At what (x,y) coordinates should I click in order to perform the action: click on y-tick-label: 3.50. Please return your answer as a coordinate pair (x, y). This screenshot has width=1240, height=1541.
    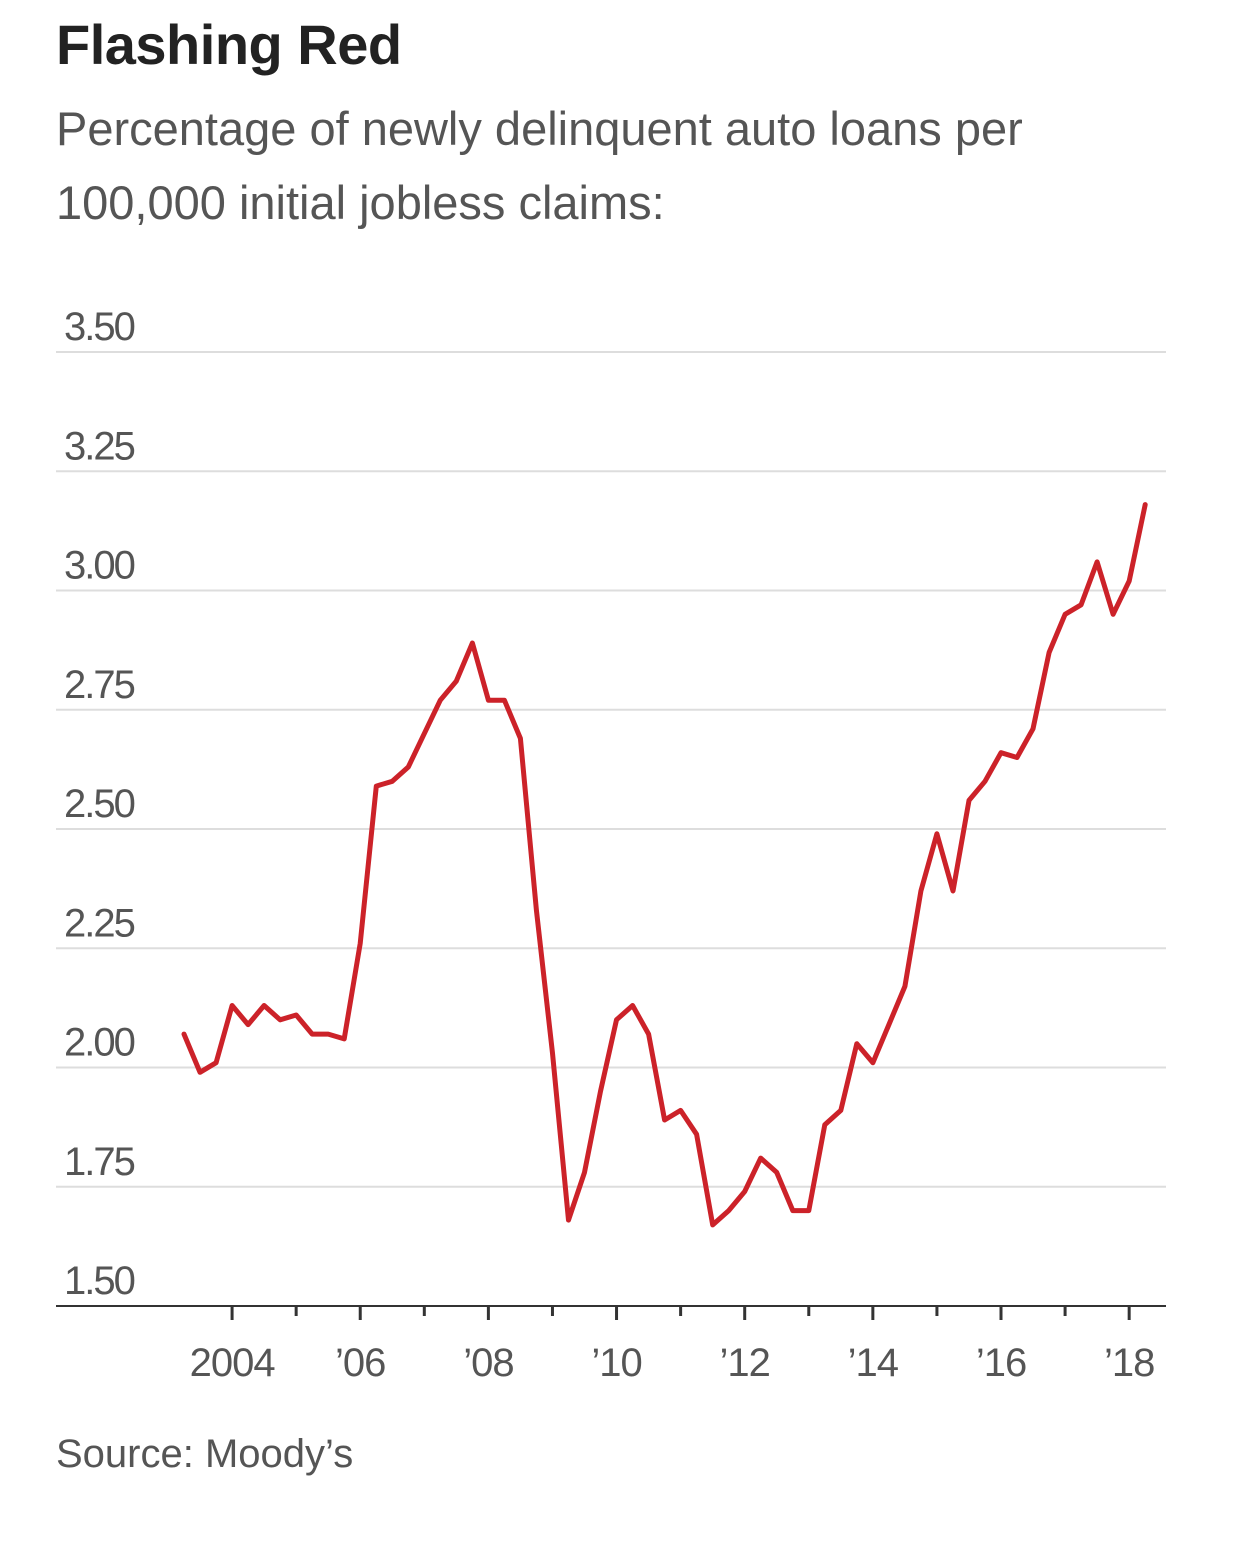
    Looking at the image, I should click on (99, 327).